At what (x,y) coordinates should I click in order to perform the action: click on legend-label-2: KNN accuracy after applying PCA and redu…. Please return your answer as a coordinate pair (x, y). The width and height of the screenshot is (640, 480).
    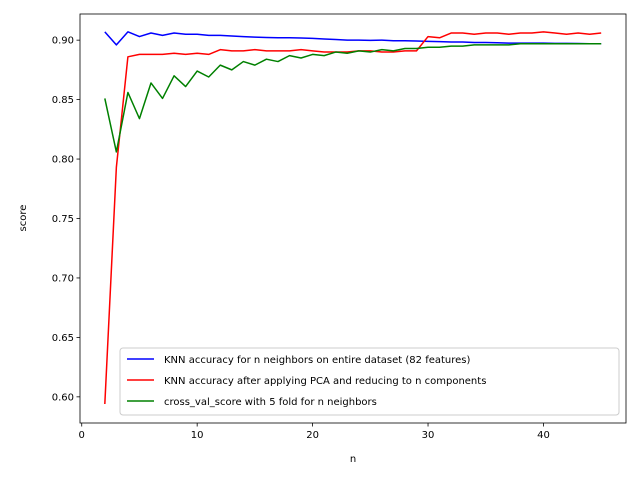
    Looking at the image, I should click on (325, 381).